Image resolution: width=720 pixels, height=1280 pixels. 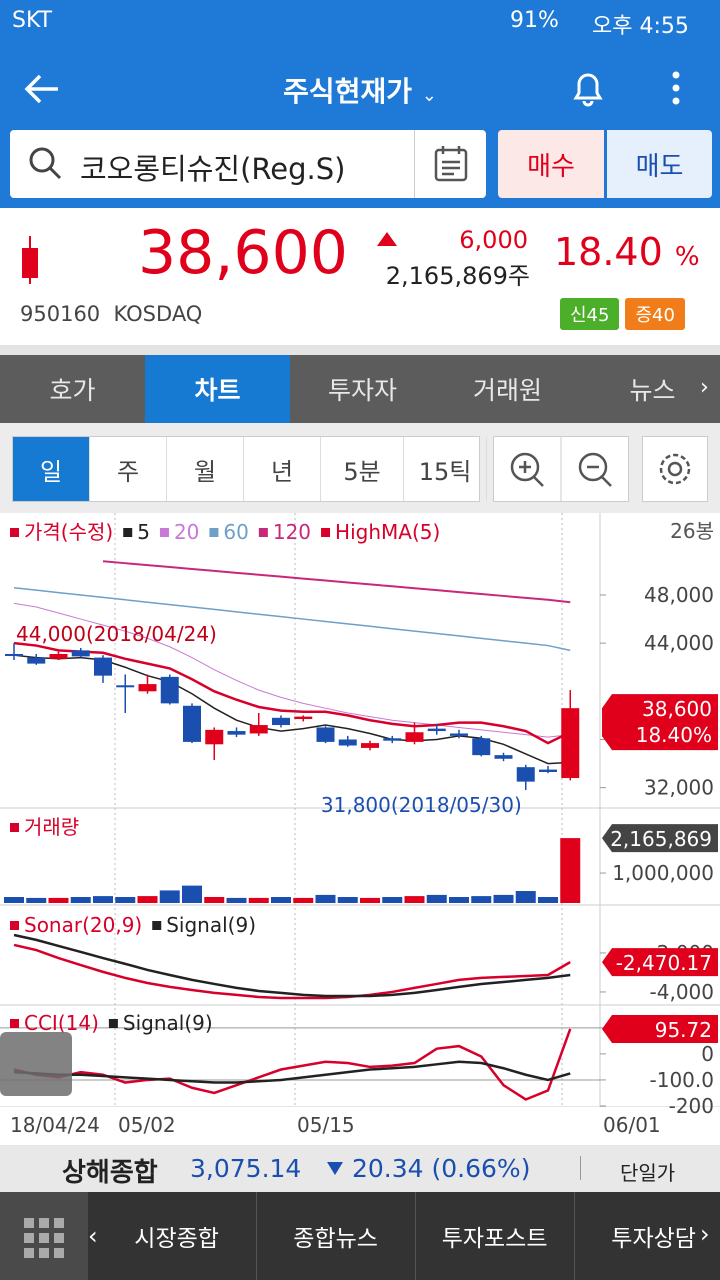 I want to click on search-icon, so click(x=45, y=163).